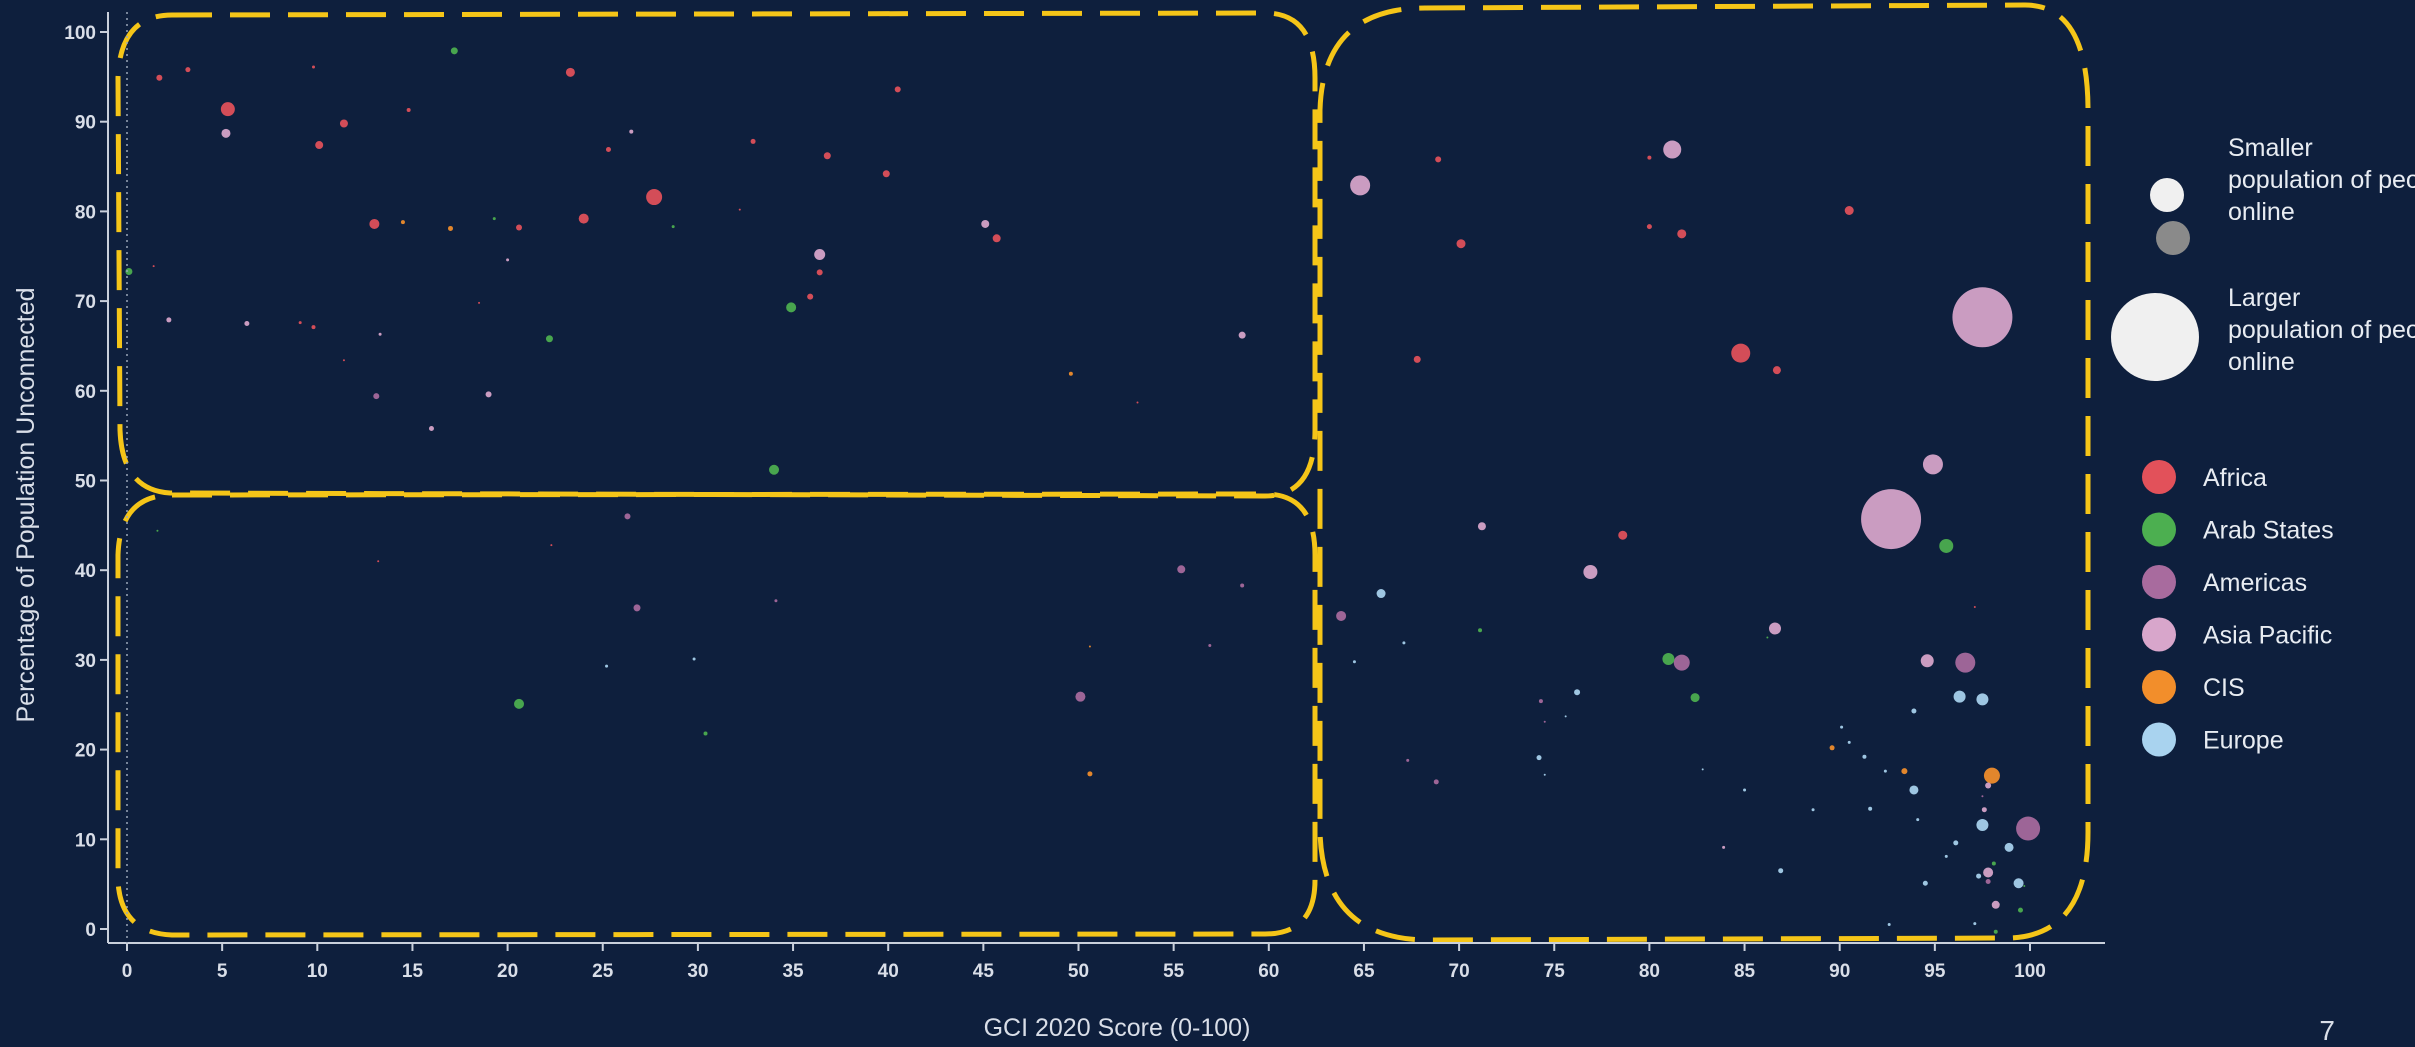 The height and width of the screenshot is (1047, 2415). What do you see at coordinates (1555, 971) in the screenshot?
I see `x-tick-label: 75` at bounding box center [1555, 971].